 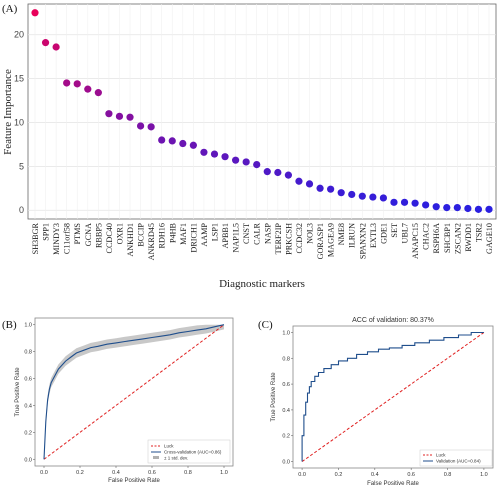 I want to click on panel-a-y-axis-title: Feature Importance, so click(x=8, y=112).